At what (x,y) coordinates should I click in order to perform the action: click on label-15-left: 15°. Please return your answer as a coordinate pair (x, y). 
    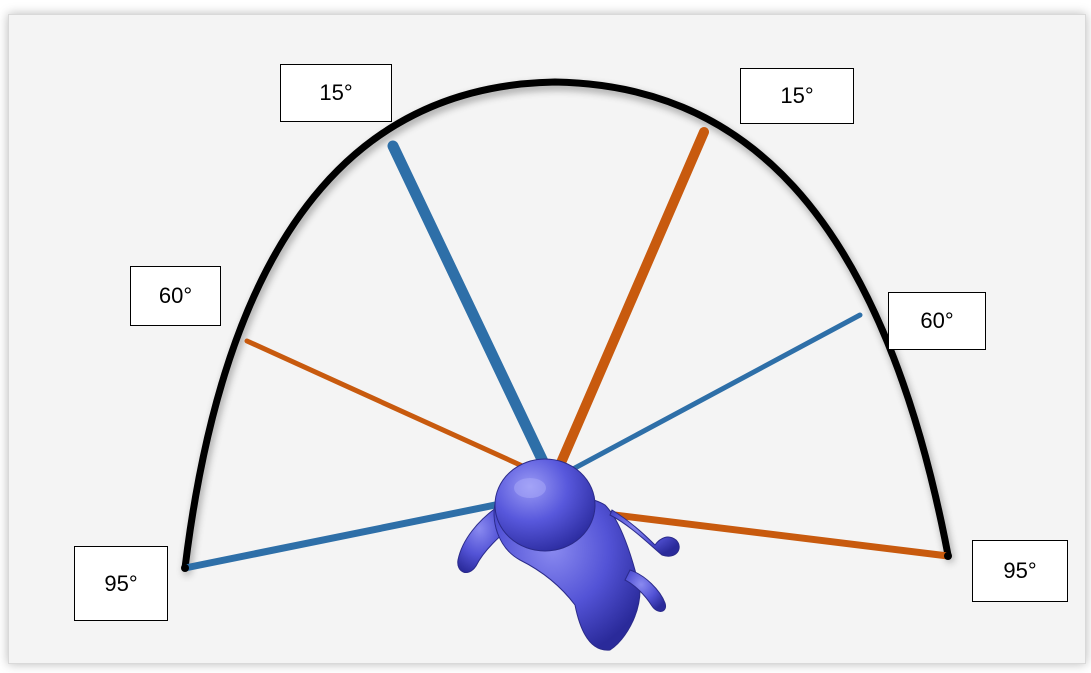
    Looking at the image, I should click on (336, 93).